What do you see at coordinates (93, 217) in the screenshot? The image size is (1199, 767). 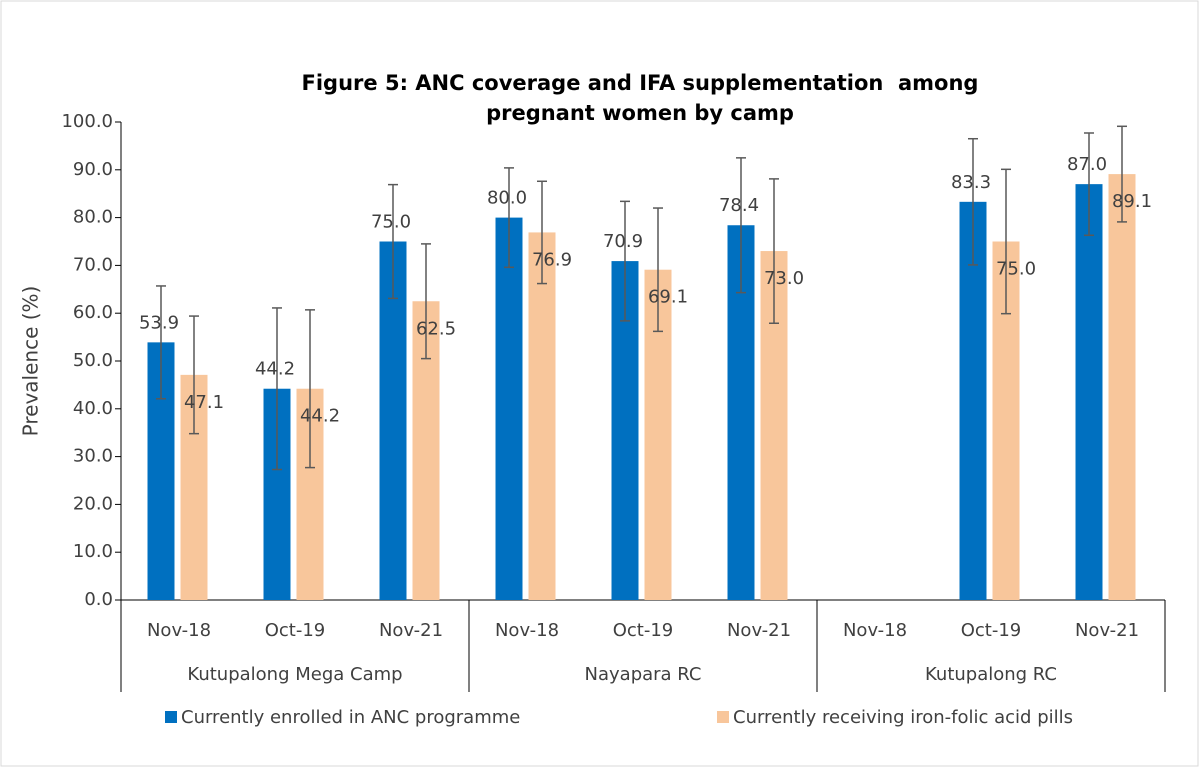 I see `y-tick-label: 80.0` at bounding box center [93, 217].